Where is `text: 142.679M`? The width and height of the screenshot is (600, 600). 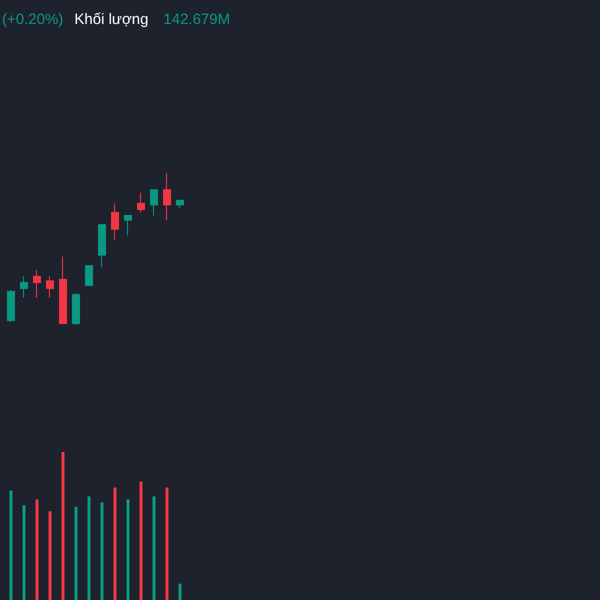 text: 142.679M is located at coordinates (196, 19).